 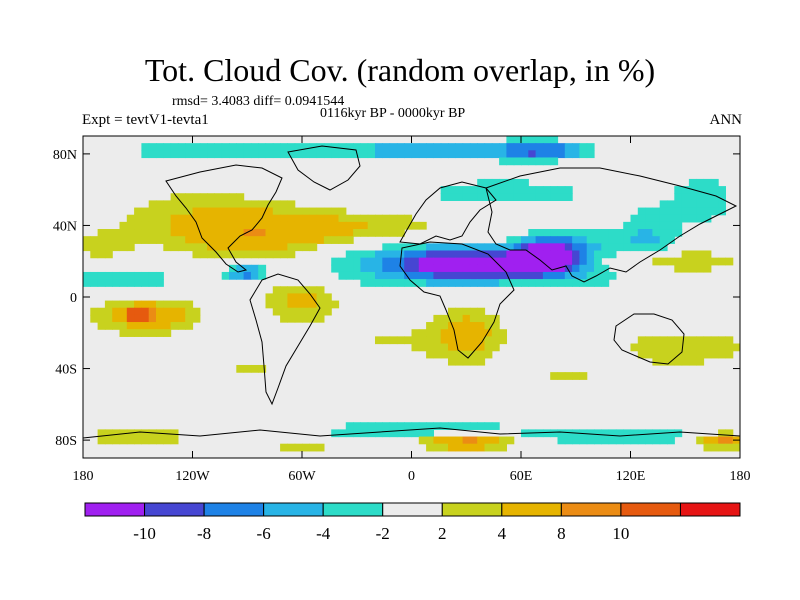 What do you see at coordinates (192, 476) in the screenshot?
I see `lon-tick-label: 120W` at bounding box center [192, 476].